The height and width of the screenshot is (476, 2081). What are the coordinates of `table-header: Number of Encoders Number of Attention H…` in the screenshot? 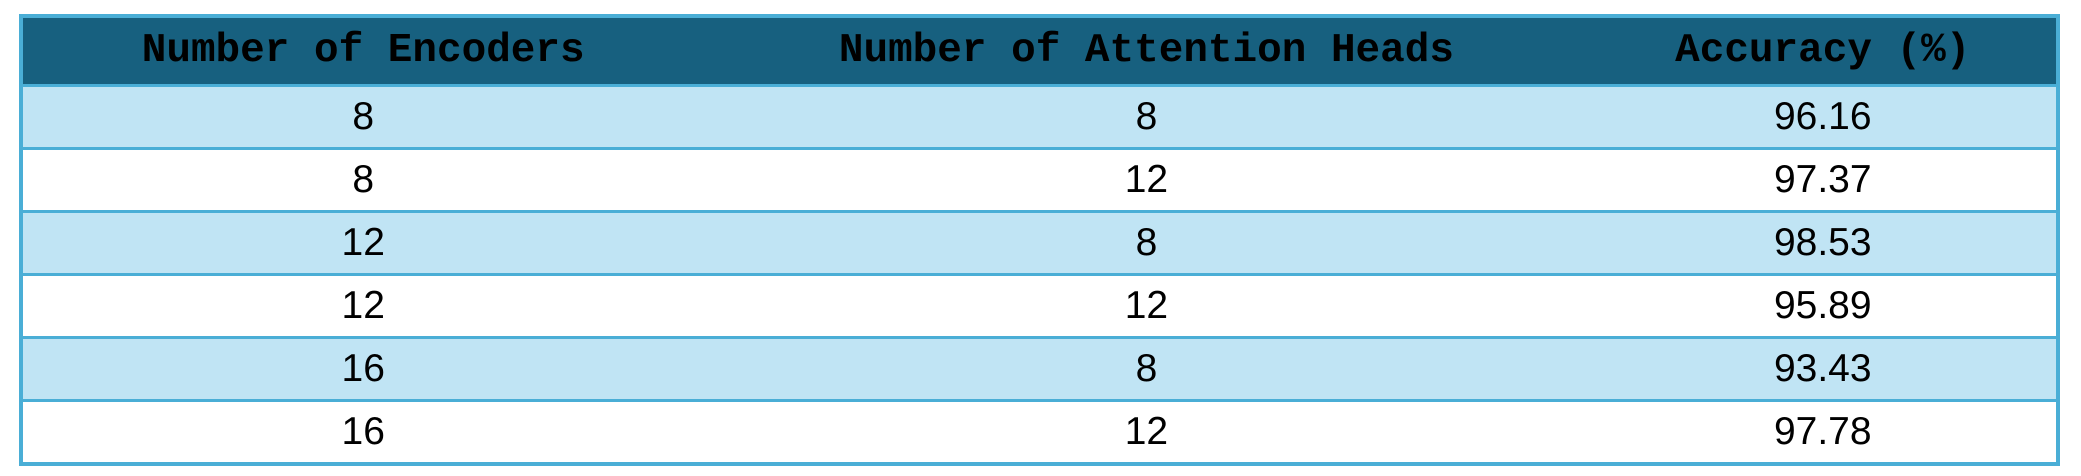 It's located at (1039, 51).